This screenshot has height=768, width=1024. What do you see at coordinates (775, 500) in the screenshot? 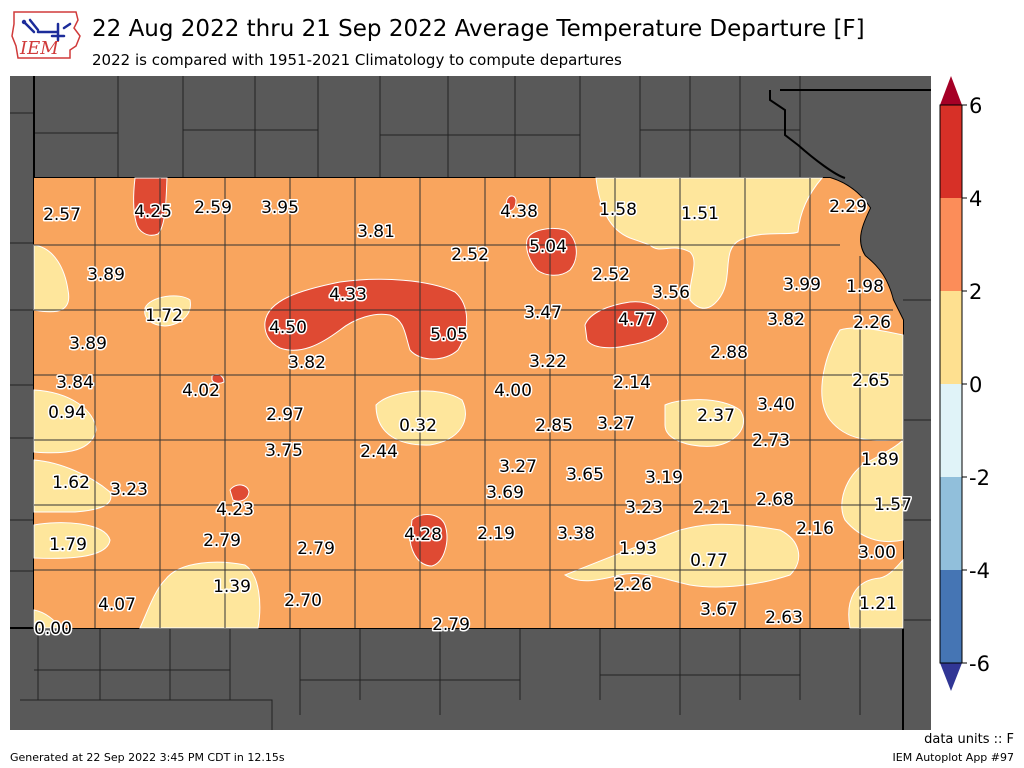
I see `value-label: 2.68` at bounding box center [775, 500].